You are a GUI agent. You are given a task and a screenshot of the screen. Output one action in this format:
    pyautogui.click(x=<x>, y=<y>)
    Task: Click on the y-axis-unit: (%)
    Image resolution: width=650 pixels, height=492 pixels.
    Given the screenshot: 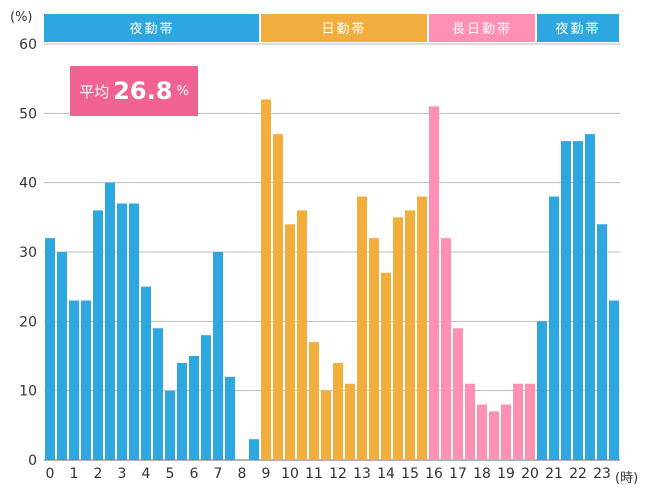 What is the action you would take?
    pyautogui.click(x=21, y=17)
    